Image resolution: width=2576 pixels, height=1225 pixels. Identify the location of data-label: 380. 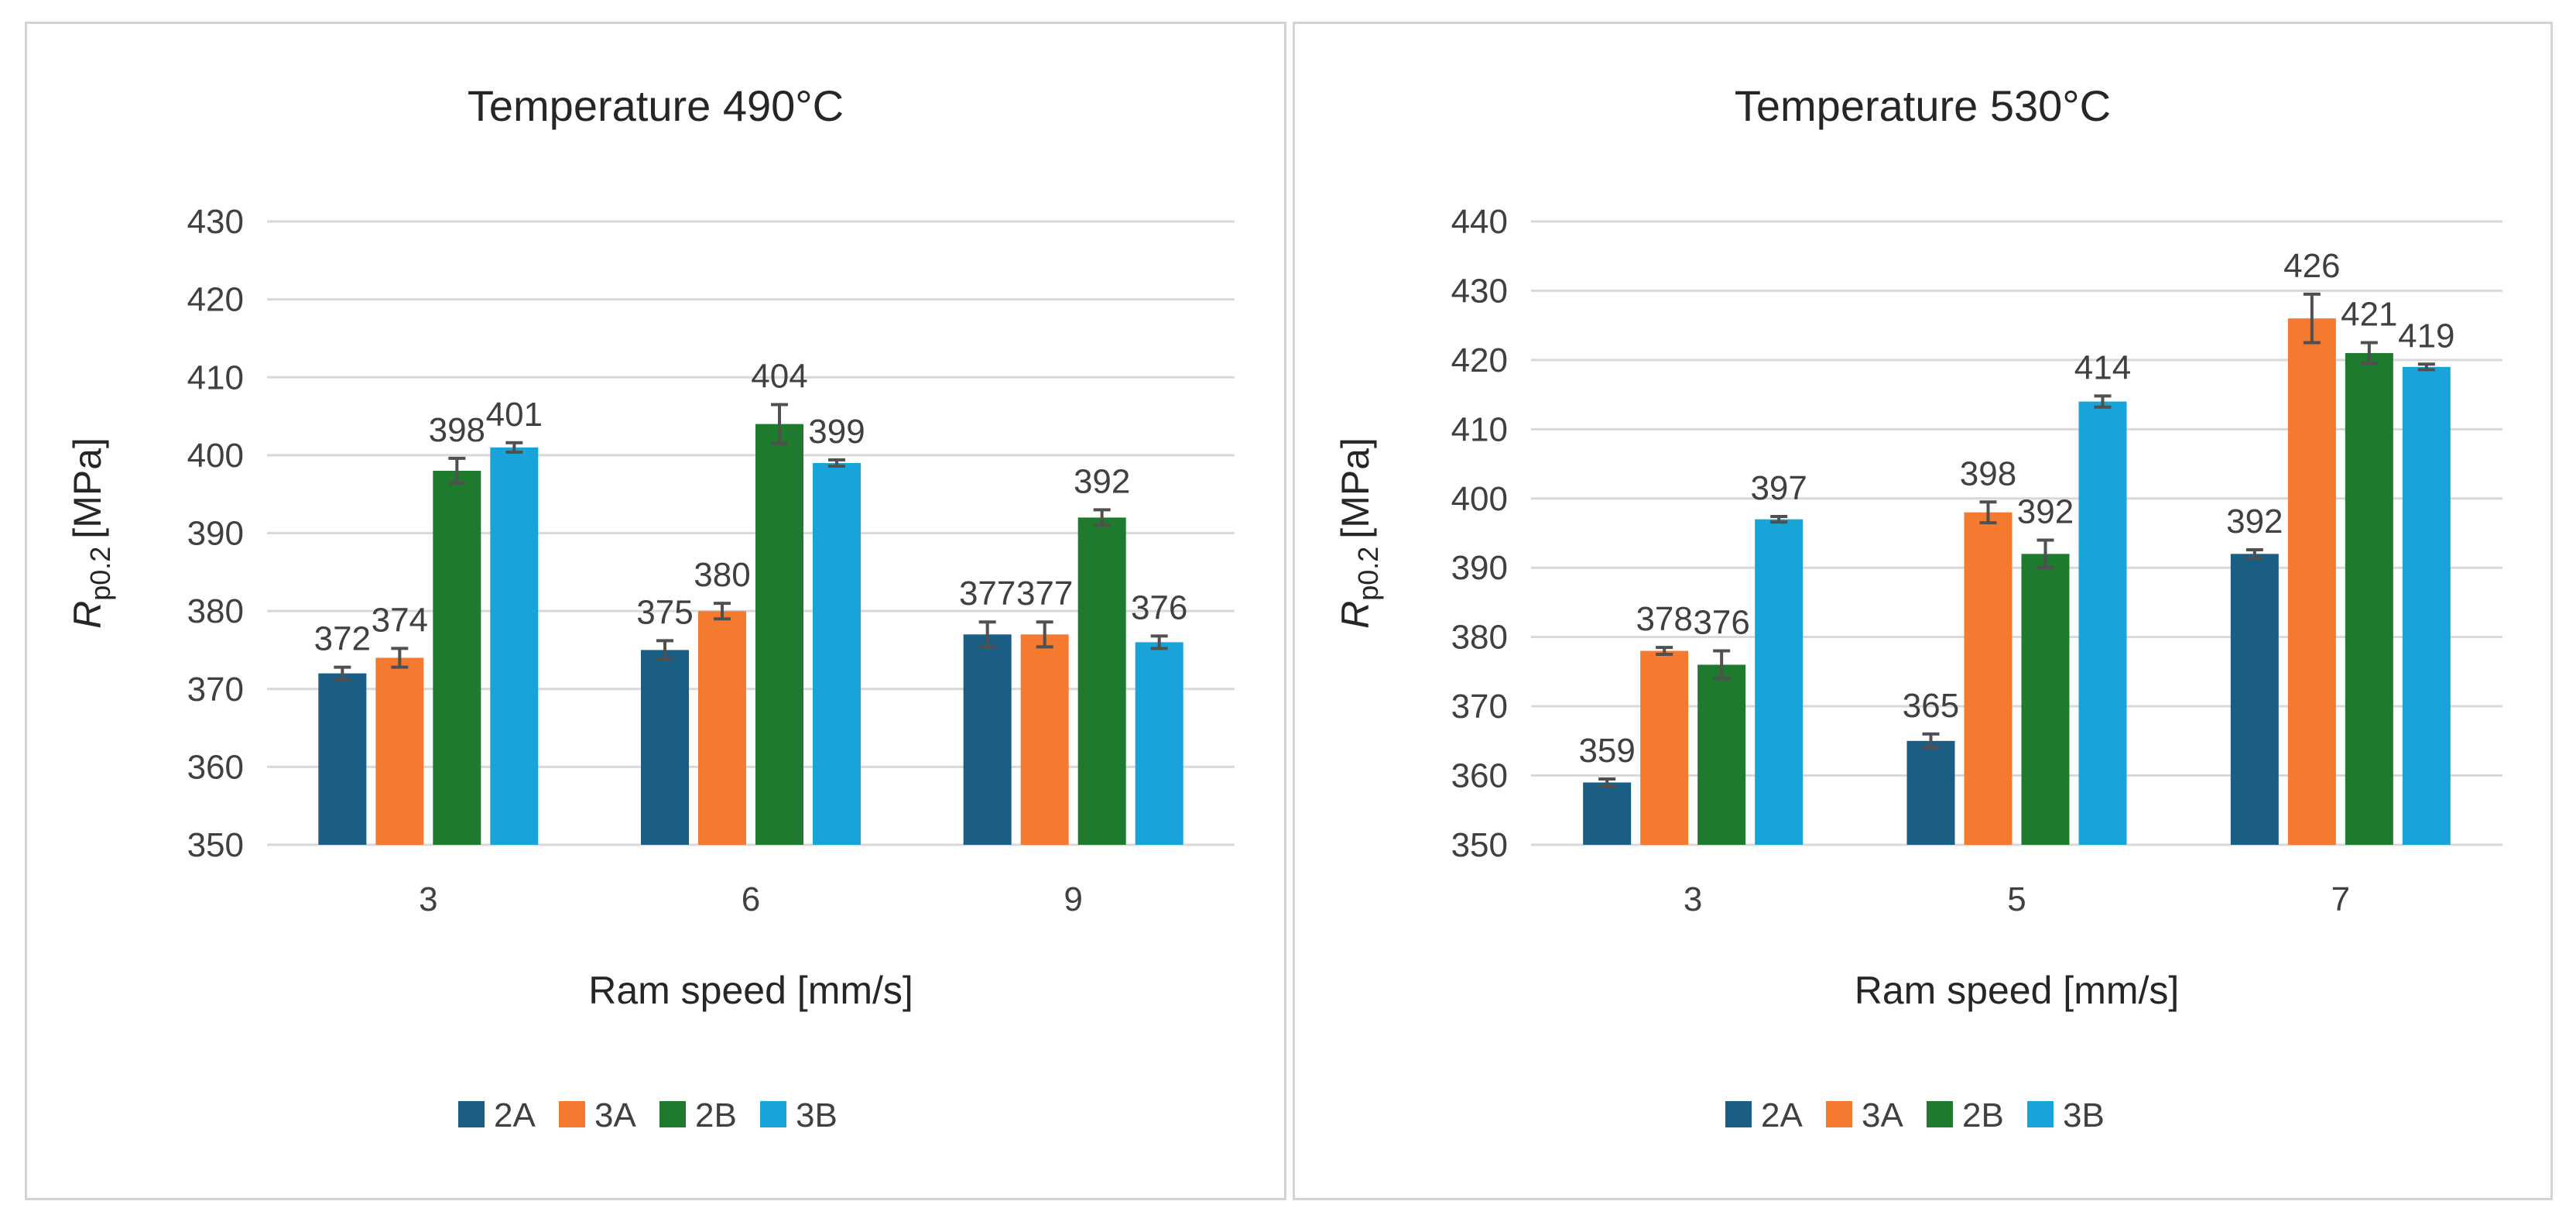
(722, 575).